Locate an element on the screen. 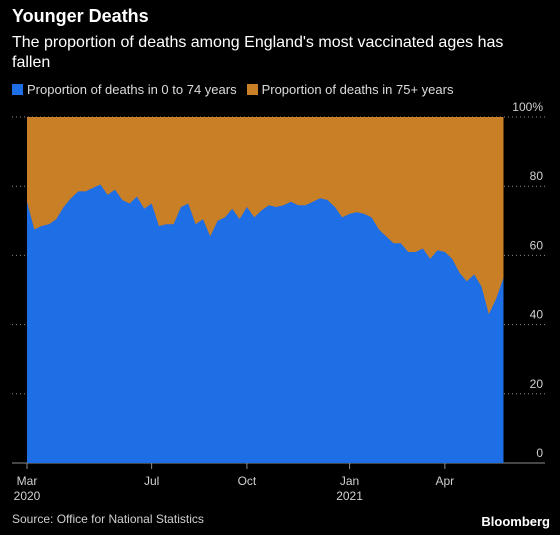 The height and width of the screenshot is (535, 560). x-tick-year-label: 2020 is located at coordinates (27, 496).